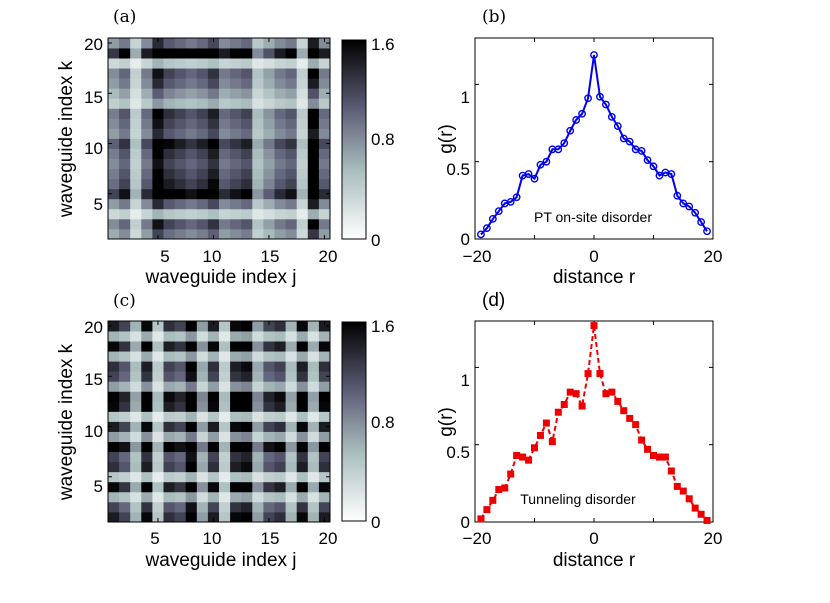 The height and width of the screenshot is (603, 830). Describe the element at coordinates (375, 240) in the screenshot. I see `colorbar-a-tick-min: 0` at that location.